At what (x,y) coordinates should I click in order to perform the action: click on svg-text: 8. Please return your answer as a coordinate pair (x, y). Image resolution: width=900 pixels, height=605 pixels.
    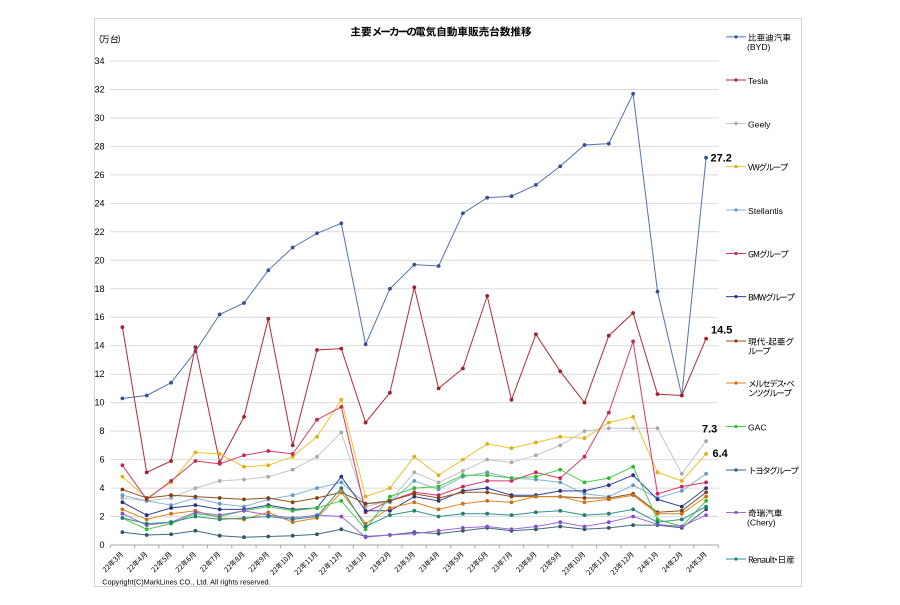
    Looking at the image, I should click on (101, 431).